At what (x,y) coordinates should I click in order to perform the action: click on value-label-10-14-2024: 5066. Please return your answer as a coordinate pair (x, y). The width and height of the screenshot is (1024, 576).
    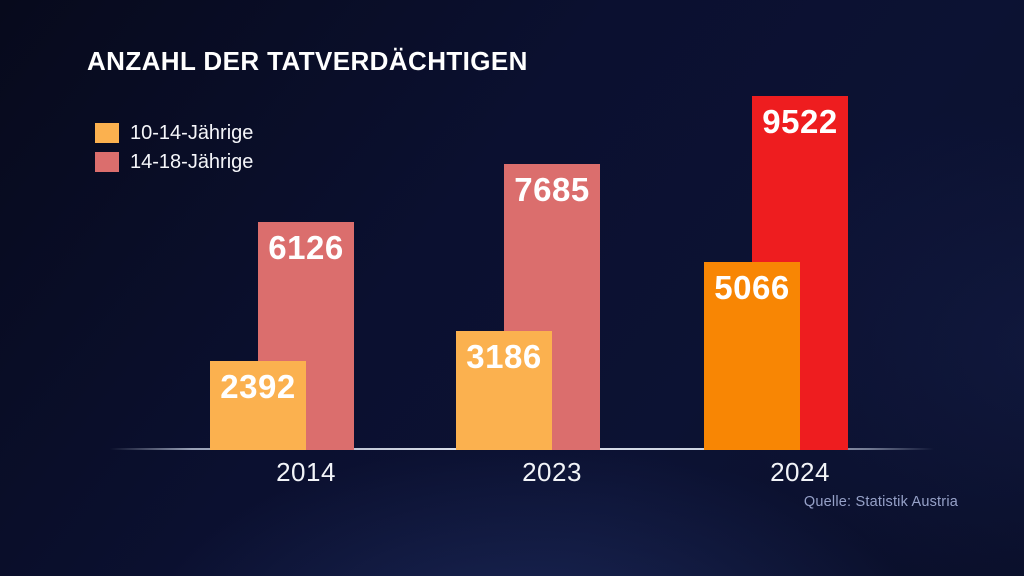
    Looking at the image, I should click on (752, 287).